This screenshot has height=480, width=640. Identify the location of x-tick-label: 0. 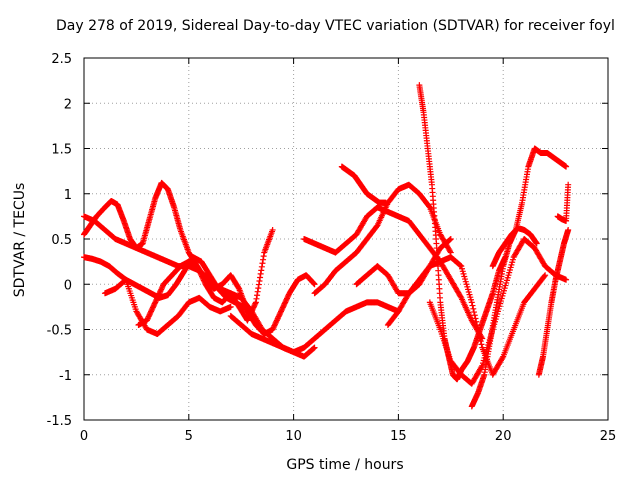
(84, 436).